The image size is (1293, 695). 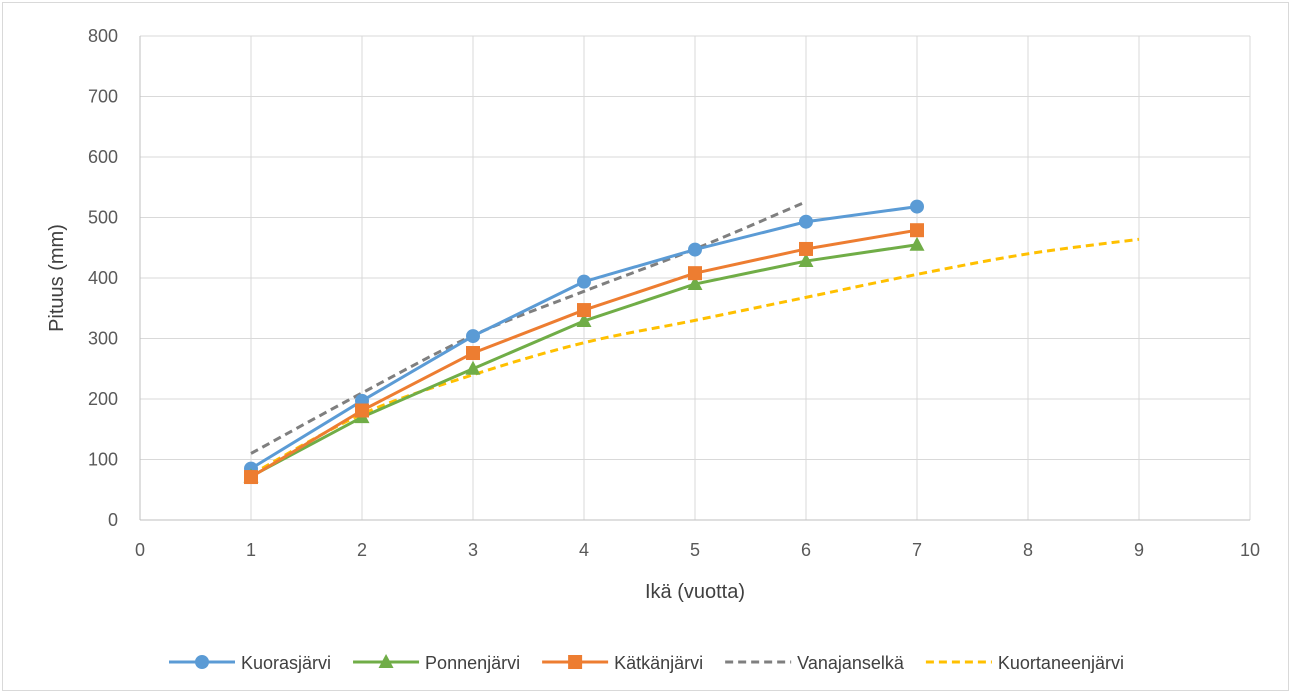 I want to click on x-tick-label: 3, so click(x=473, y=550).